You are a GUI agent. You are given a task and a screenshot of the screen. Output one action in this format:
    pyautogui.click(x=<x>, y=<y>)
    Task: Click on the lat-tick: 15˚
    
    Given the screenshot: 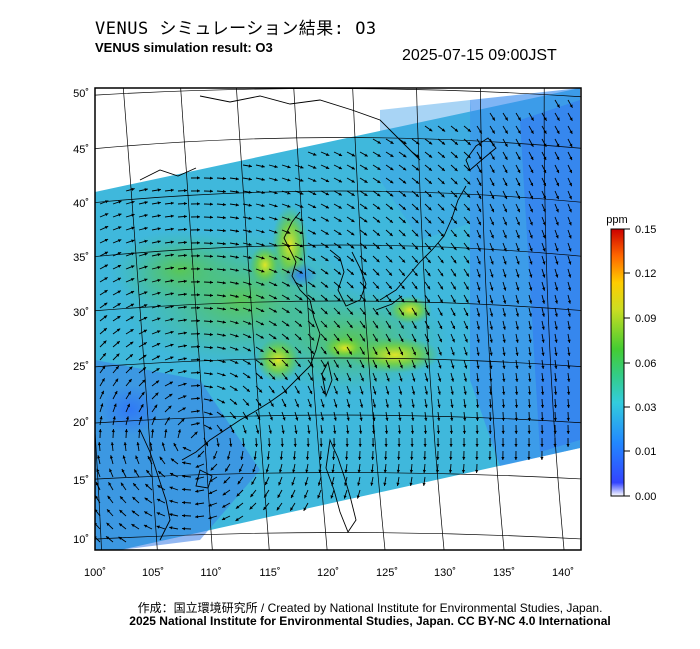 What is the action you would take?
    pyautogui.click(x=81, y=481)
    